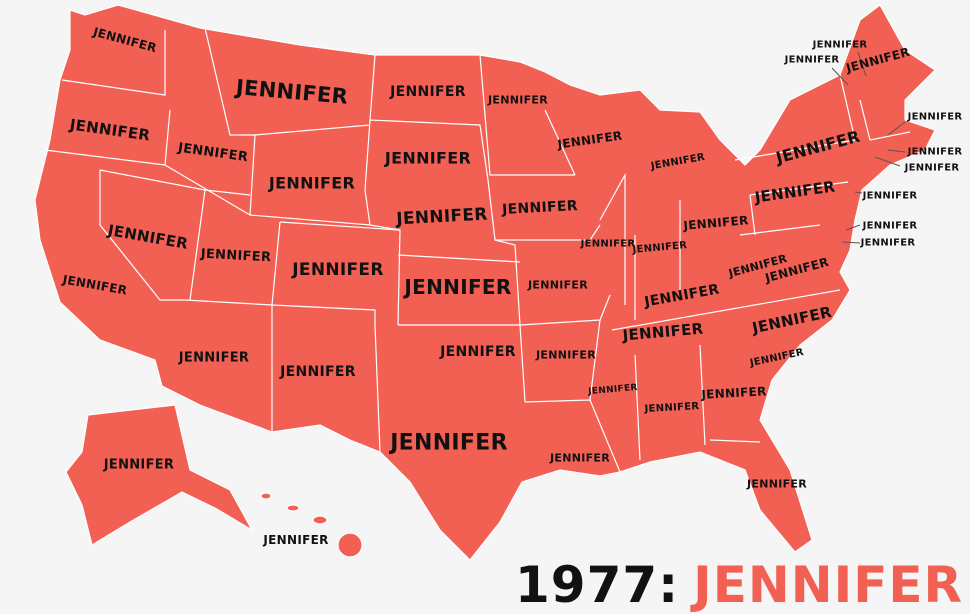  What do you see at coordinates (518, 100) in the screenshot?
I see `state-label-mn: JENNIFER` at bounding box center [518, 100].